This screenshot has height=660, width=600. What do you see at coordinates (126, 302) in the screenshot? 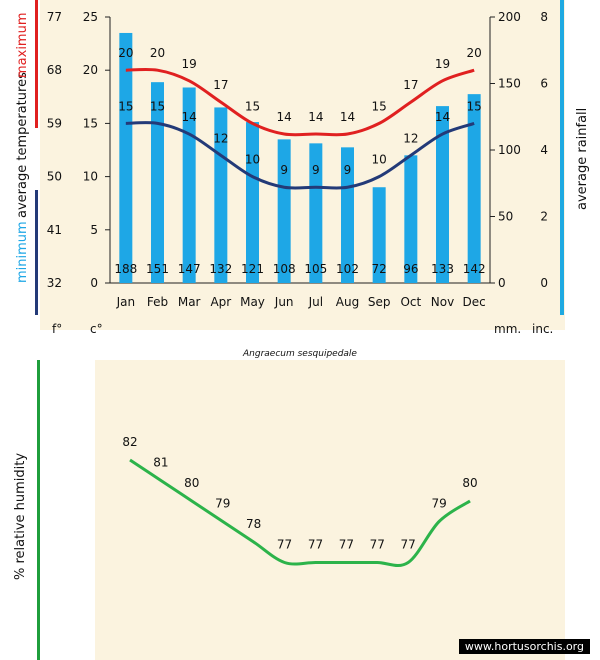
I see `month-label-jan: Jan` at bounding box center [126, 302].